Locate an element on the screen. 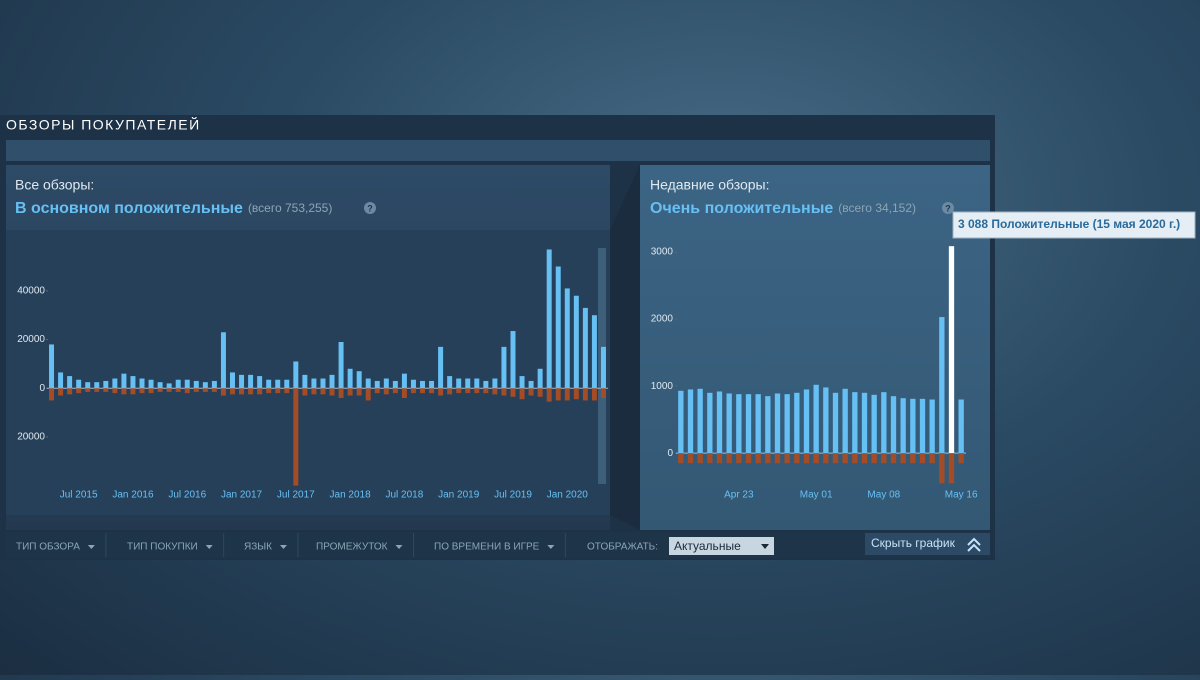 The width and height of the screenshot is (1200, 680). tooltip: 3 088 Положительные (15 мая 2020 г.) is located at coordinates (1069, 224).